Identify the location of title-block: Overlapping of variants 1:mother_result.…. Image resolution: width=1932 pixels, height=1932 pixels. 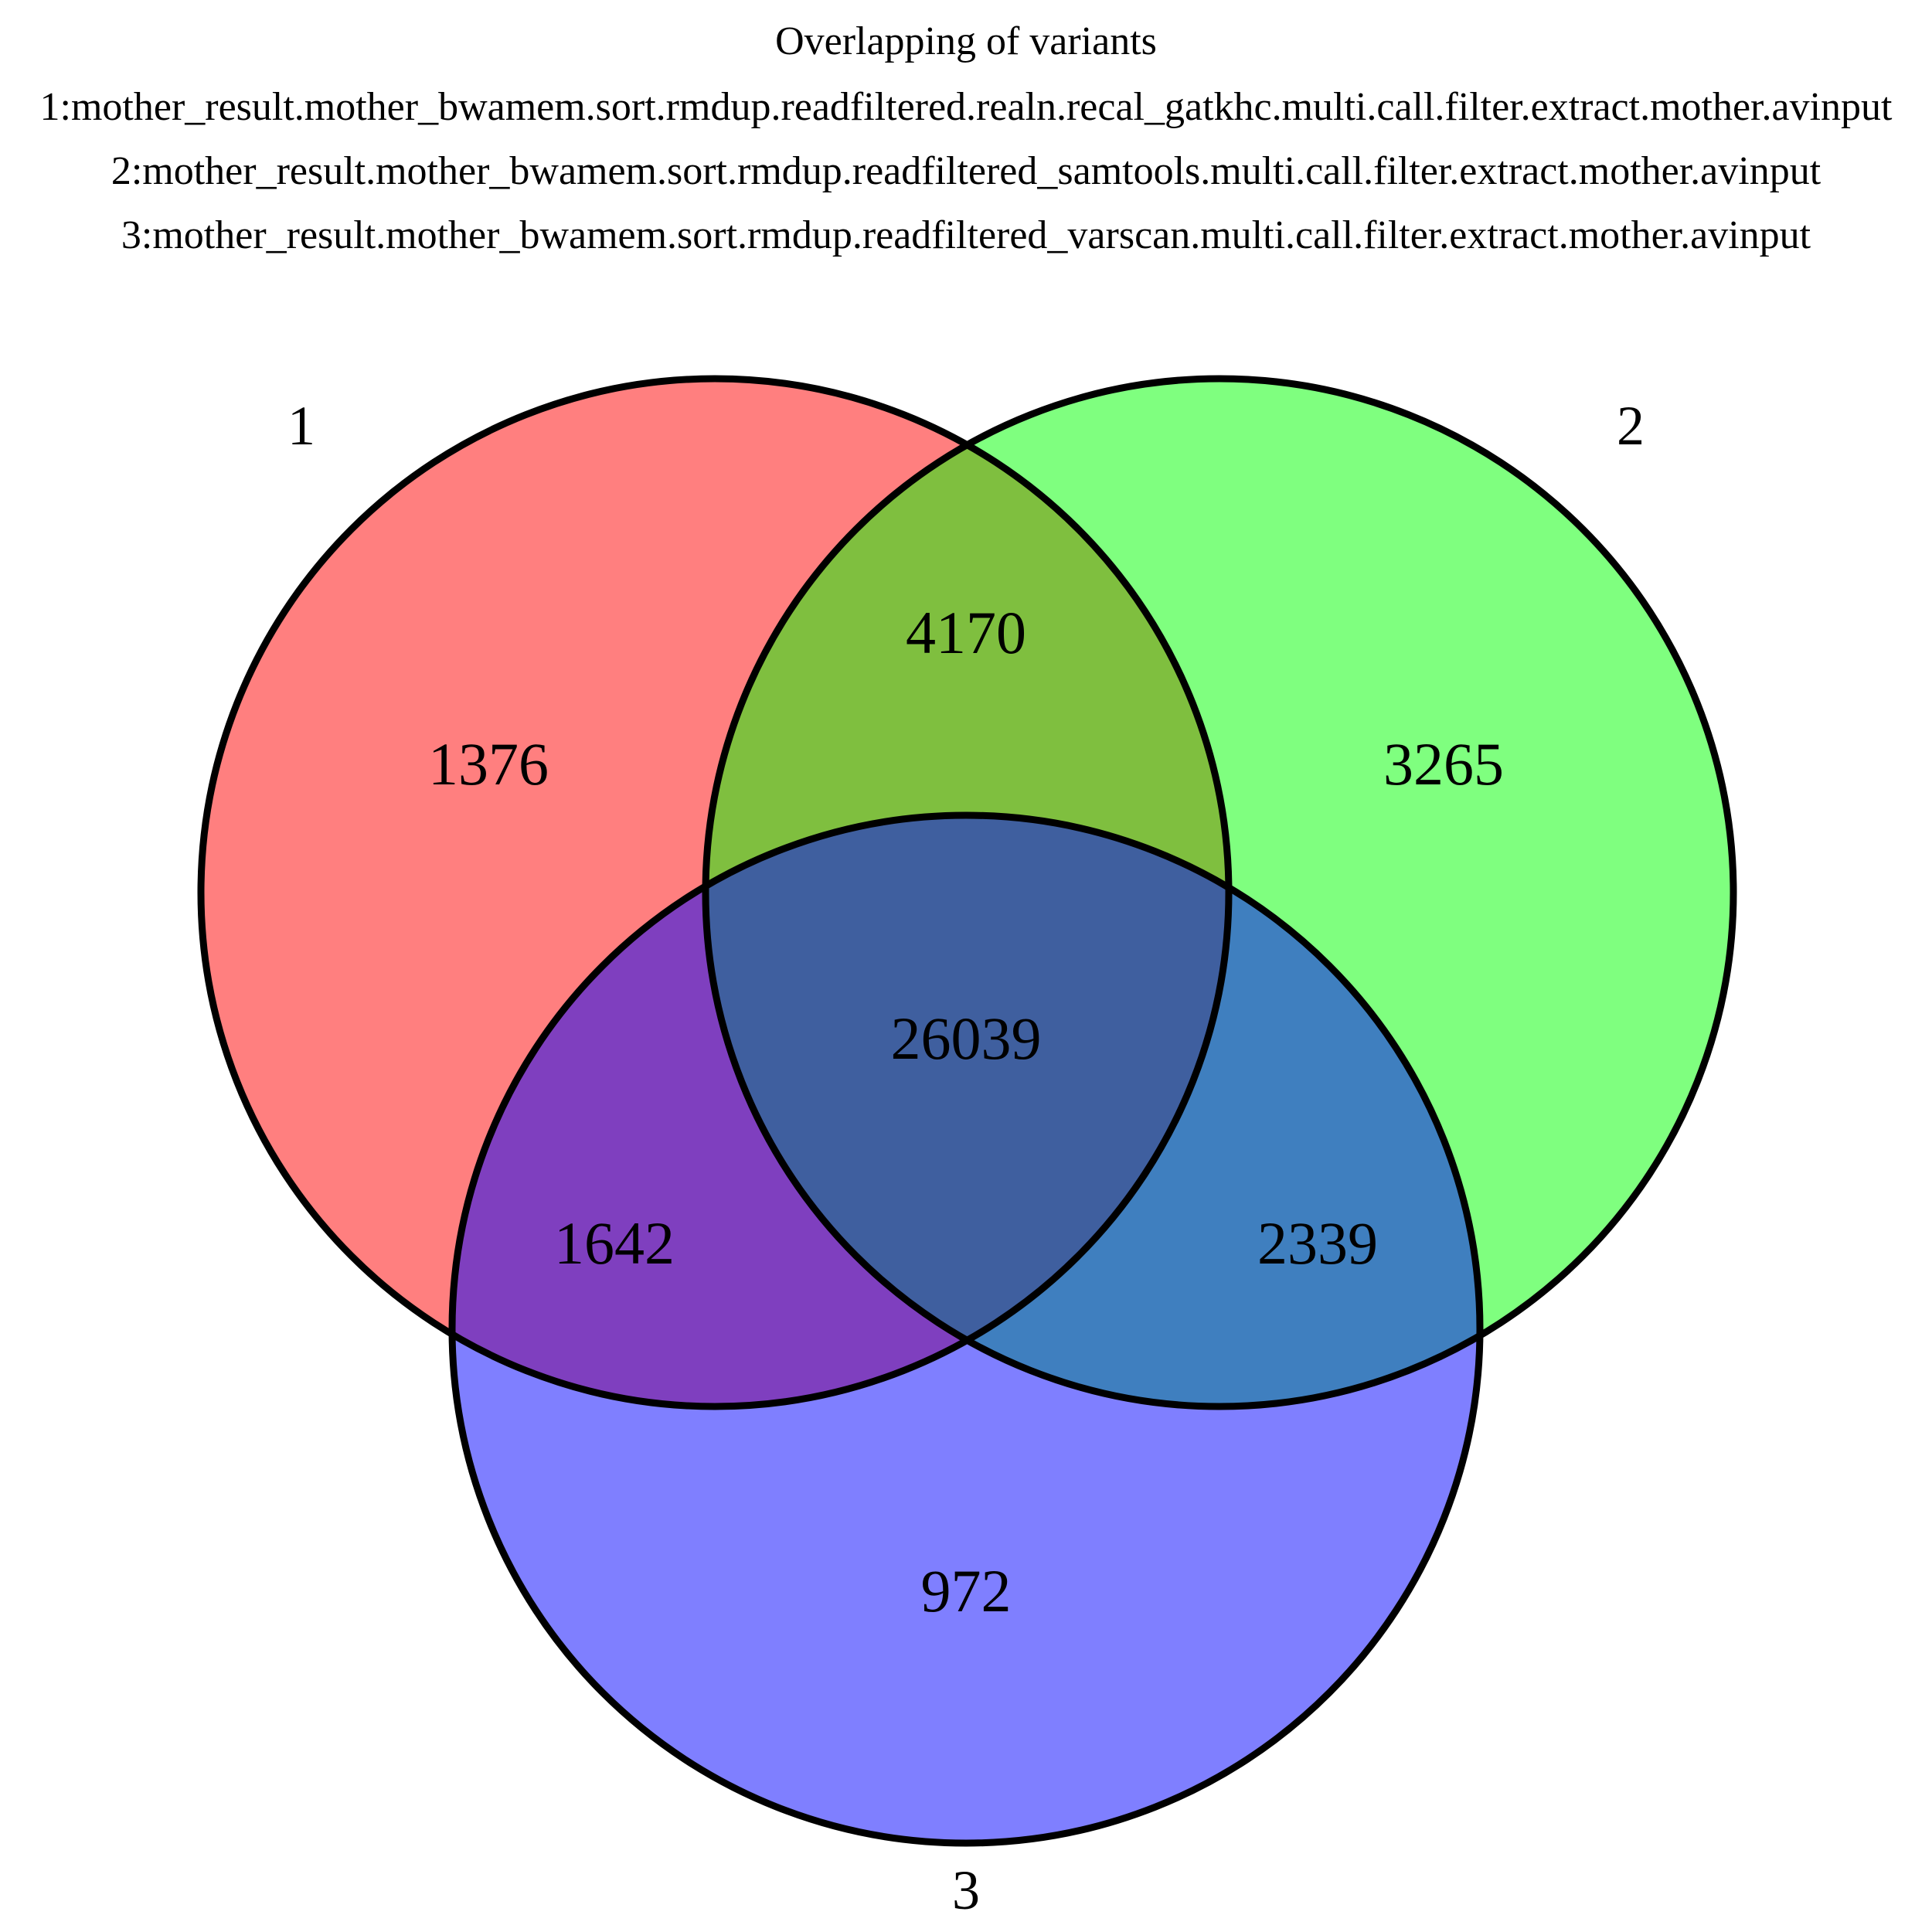
(967, 138).